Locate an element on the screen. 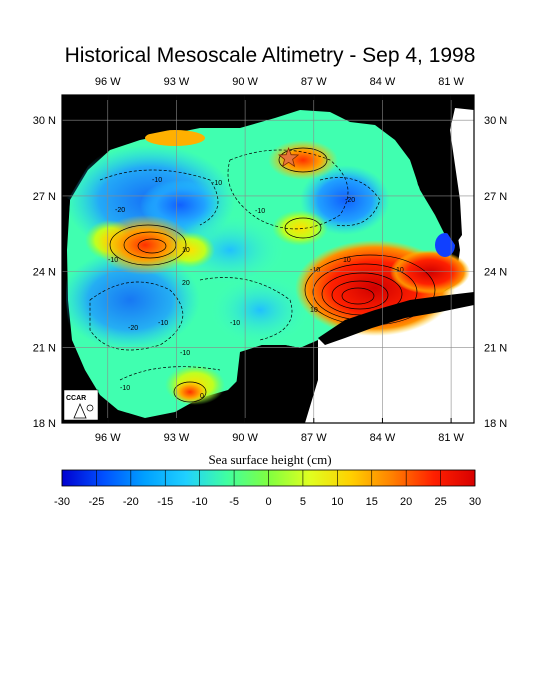  colorbar-tick-label: 0 is located at coordinates (268, 502).